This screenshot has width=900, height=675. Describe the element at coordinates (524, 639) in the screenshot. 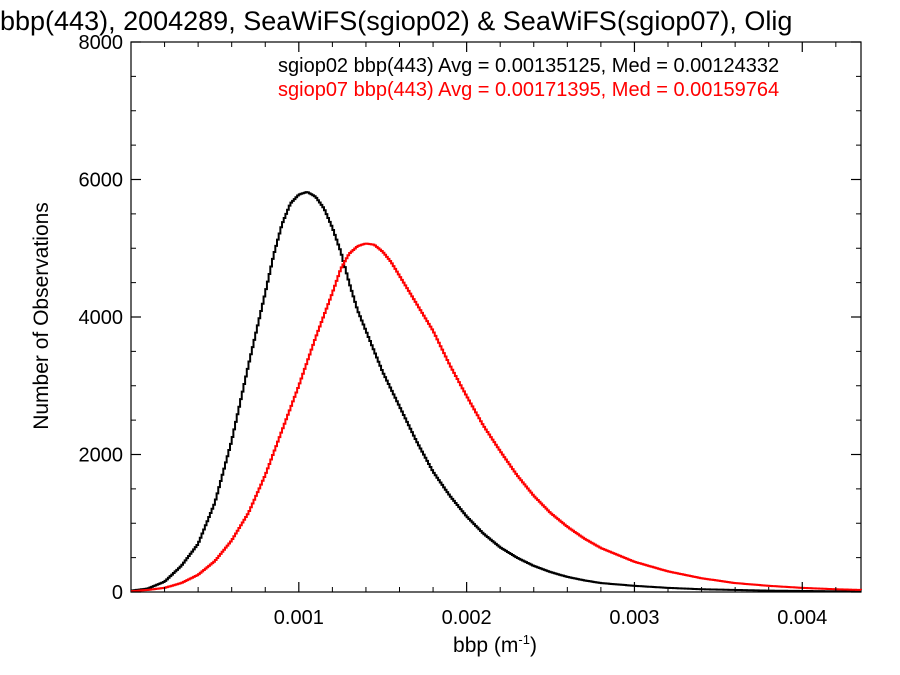

I see `x-axis-label-superscript: -1` at that location.